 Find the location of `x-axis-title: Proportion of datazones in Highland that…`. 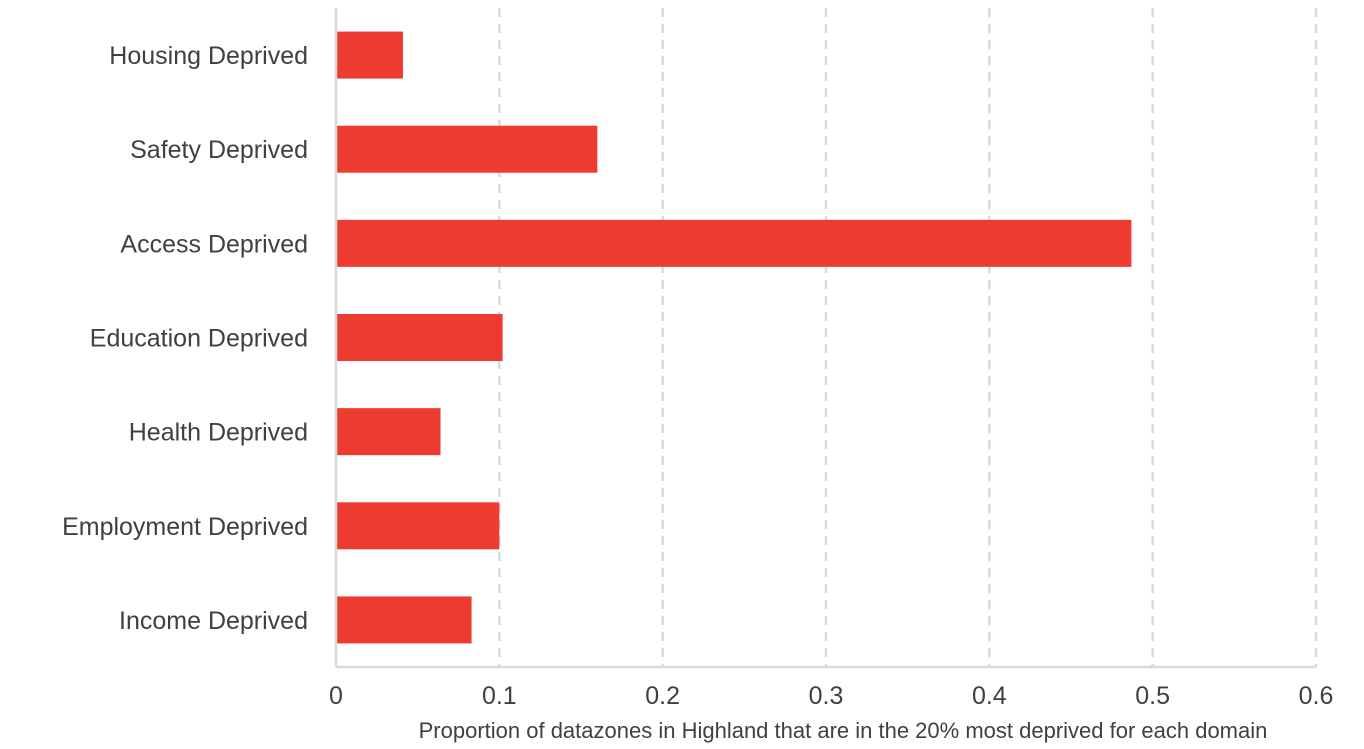

x-axis-title: Proportion of datazones in Highland that… is located at coordinates (843, 730).